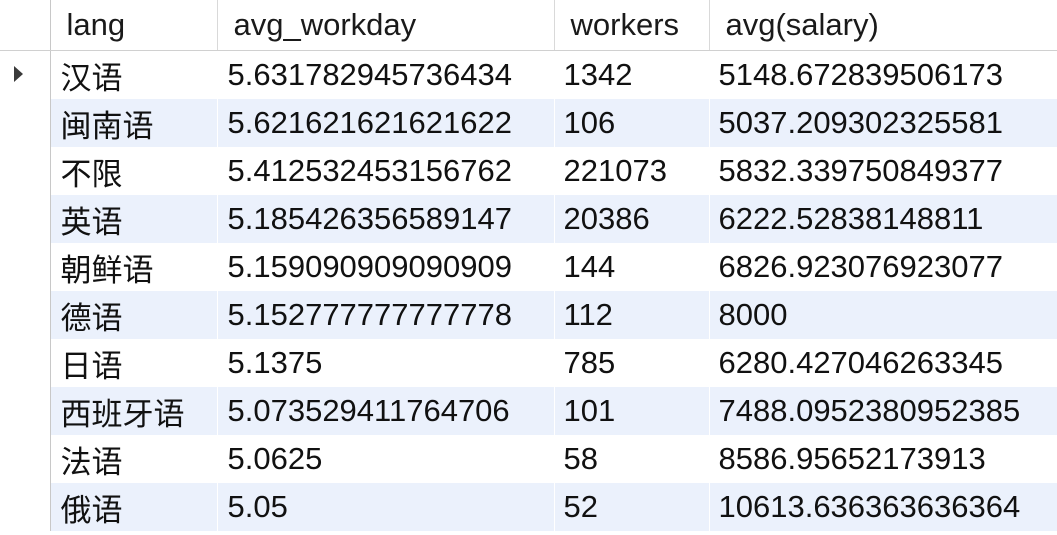 The image size is (1057, 535). Describe the element at coordinates (18, 74) in the screenshot. I see `triangle-right-icon` at that location.